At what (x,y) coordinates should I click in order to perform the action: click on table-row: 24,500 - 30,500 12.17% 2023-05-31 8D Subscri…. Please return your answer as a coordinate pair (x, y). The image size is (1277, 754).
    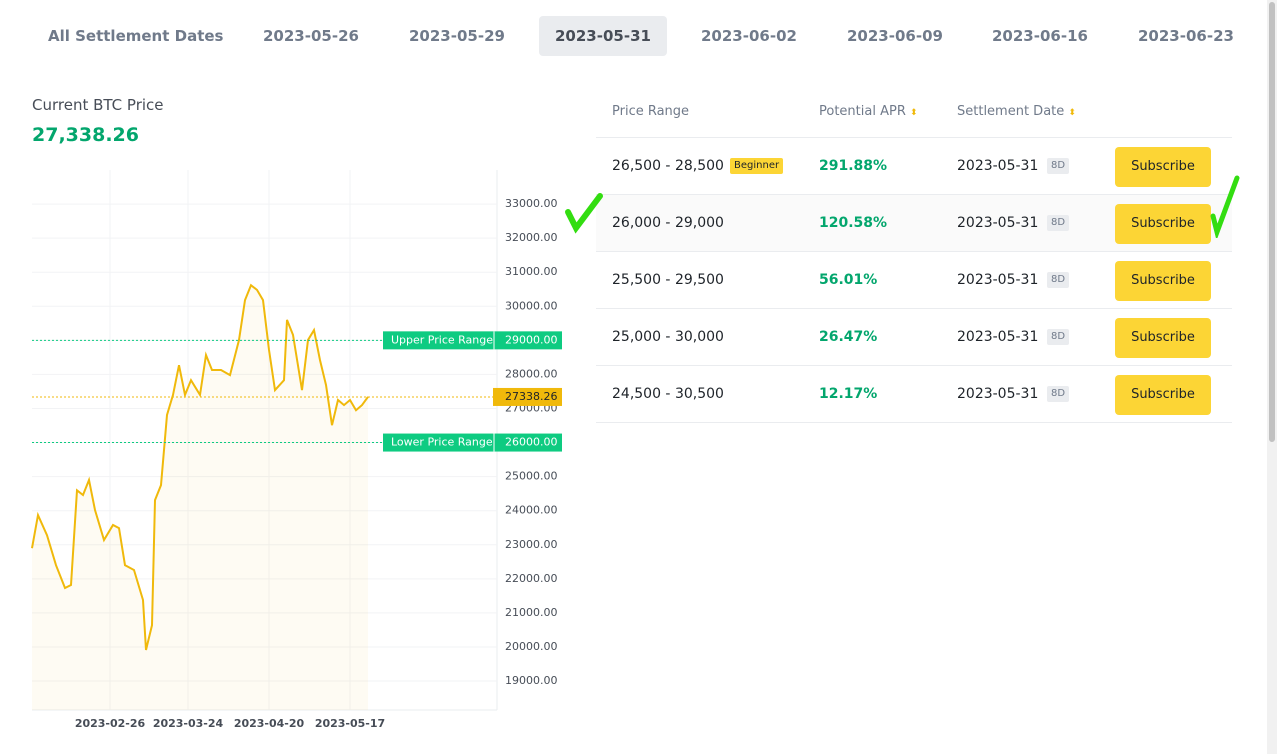
    Looking at the image, I should click on (914, 394).